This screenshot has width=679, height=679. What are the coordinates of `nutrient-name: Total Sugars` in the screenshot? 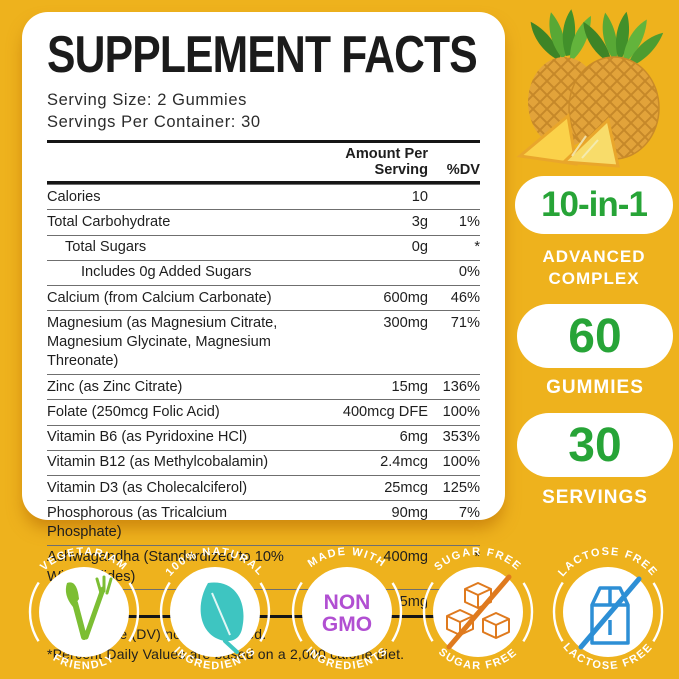 It's located at (106, 247).